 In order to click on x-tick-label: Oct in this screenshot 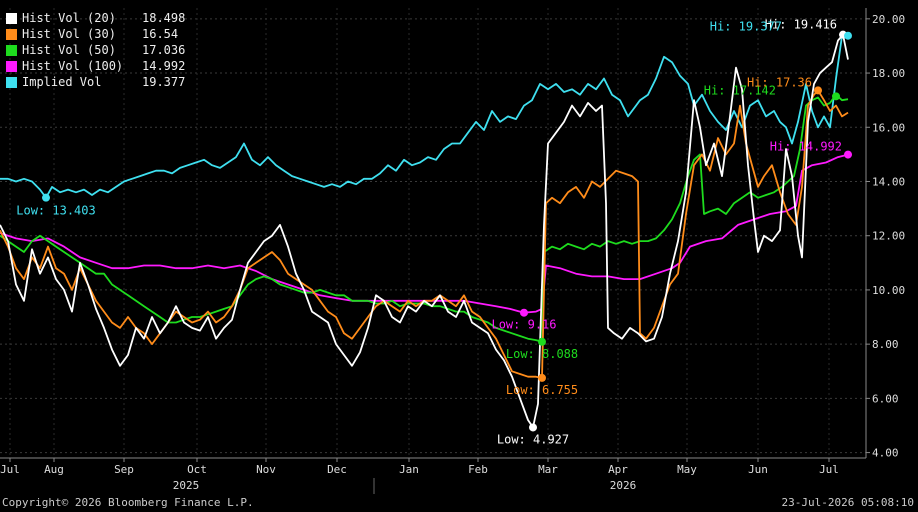, I will do `click(197, 469)`.